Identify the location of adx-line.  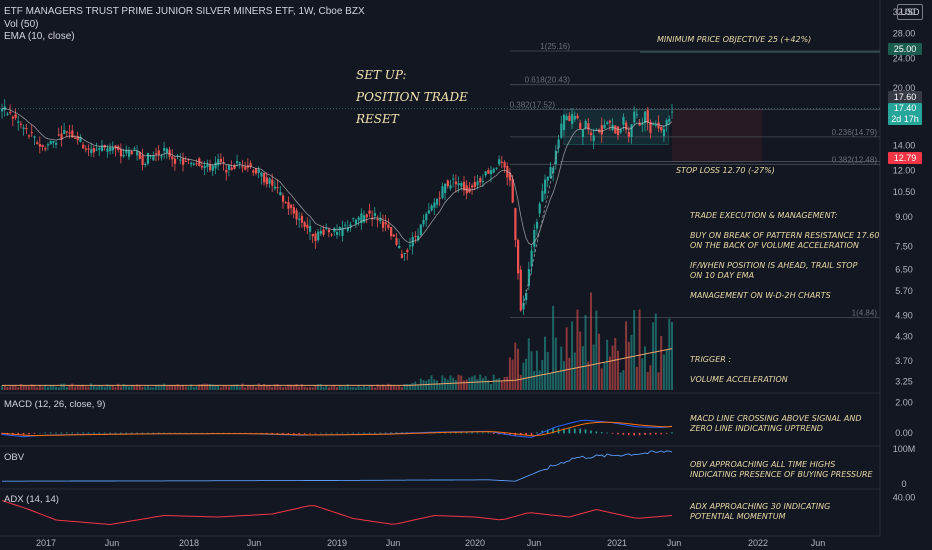
(337, 513).